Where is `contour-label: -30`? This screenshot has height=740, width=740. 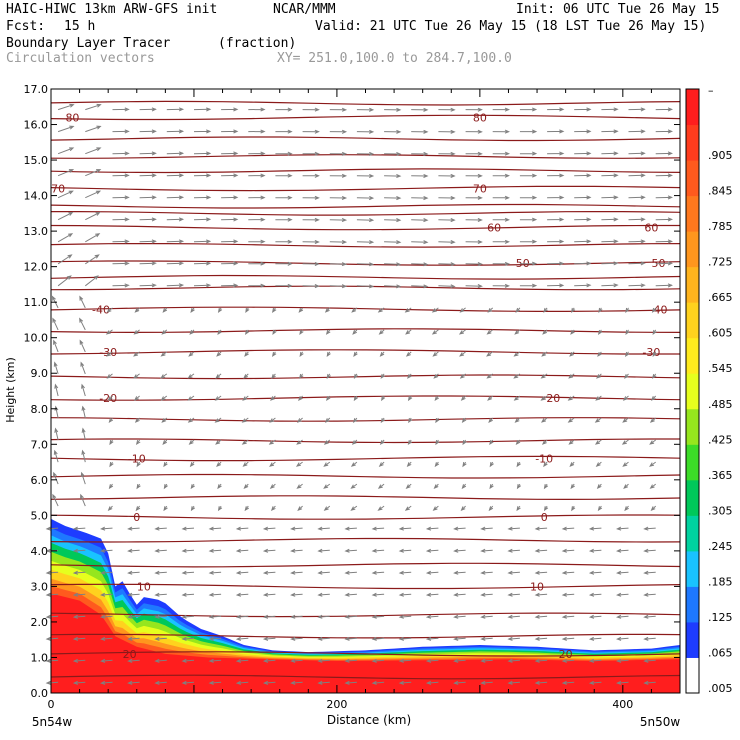 contour-label: -30 is located at coordinates (651, 352).